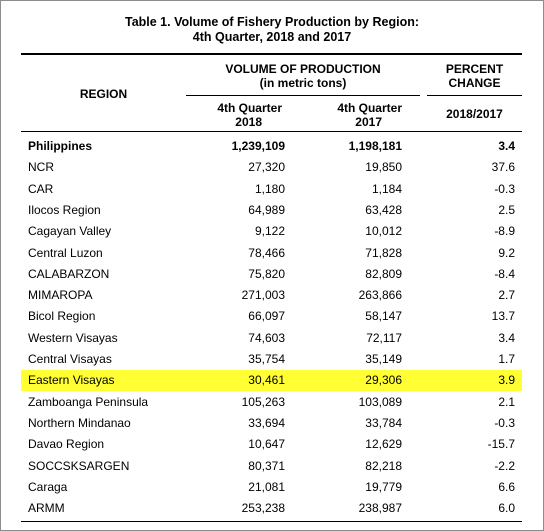 The width and height of the screenshot is (544, 531). Describe the element at coordinates (266, 316) in the screenshot. I see `q2018-cell: 66,097` at that location.